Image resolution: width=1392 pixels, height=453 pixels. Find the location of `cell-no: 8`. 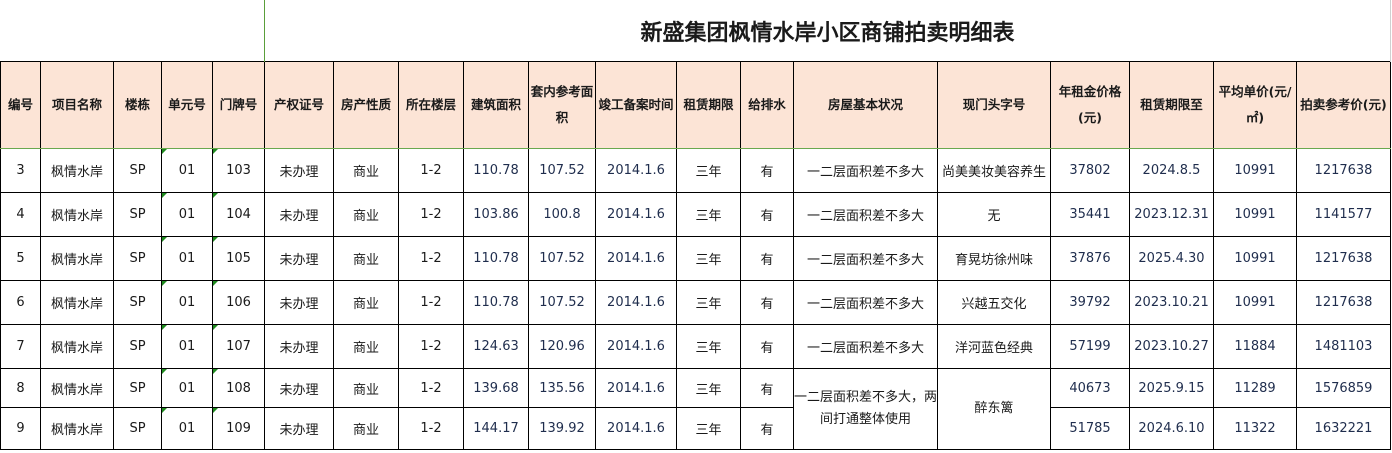

cell-no: 8 is located at coordinates (20, 388).